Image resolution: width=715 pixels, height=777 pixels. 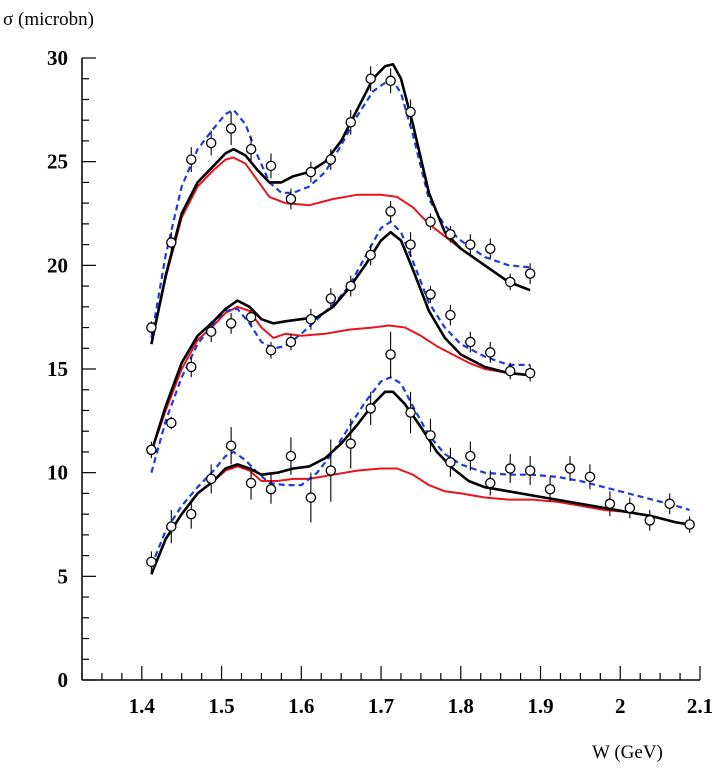 What do you see at coordinates (57, 162) in the screenshot?
I see `y-tick-label: 25` at bounding box center [57, 162].